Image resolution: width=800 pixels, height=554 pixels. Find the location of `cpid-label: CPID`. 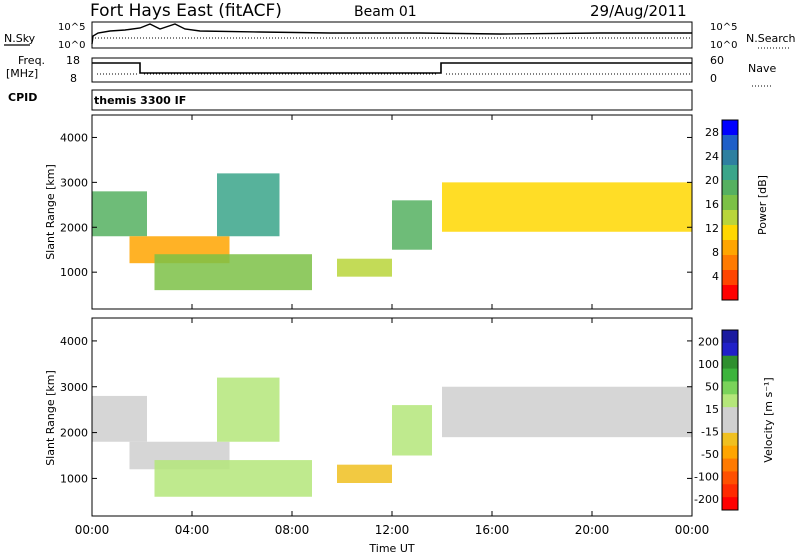

cpid-label: CPID is located at coordinates (22, 97).